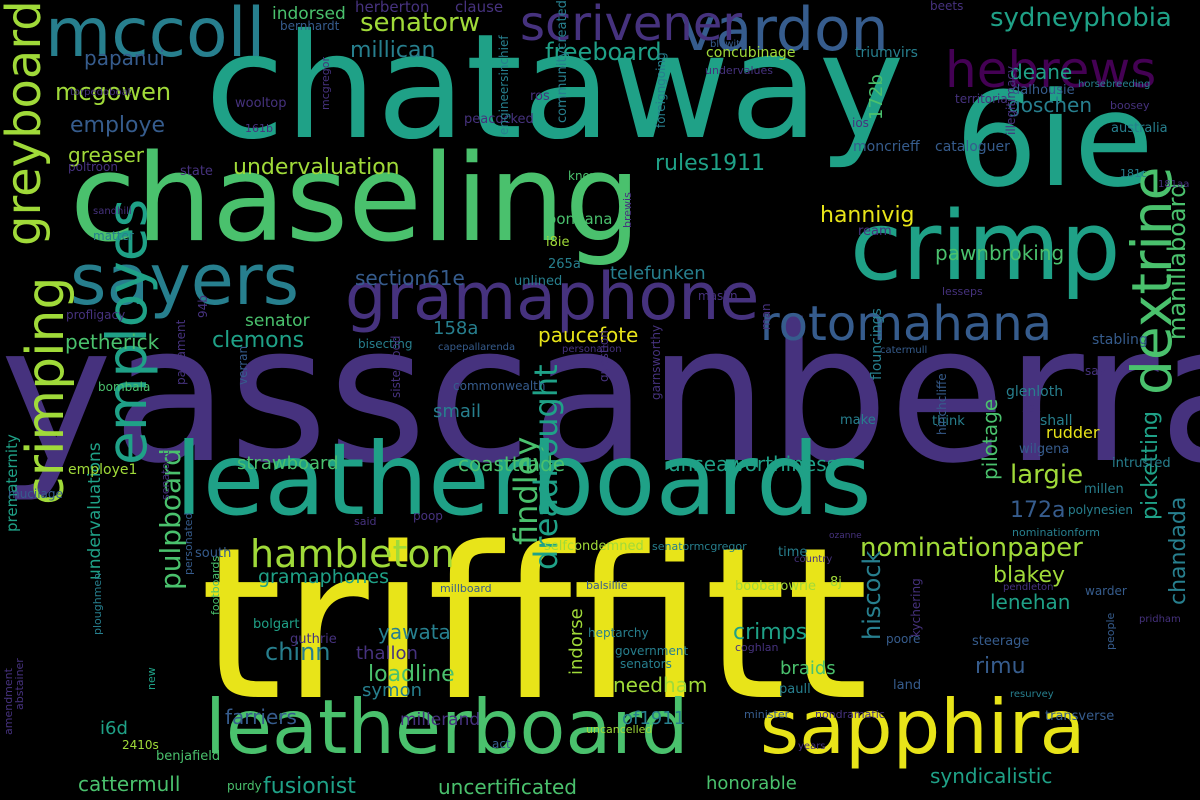 Image resolution: width=1200 pixels, height=800 pixels. I want to click on cloud-word: 181aa, so click(1174, 184).